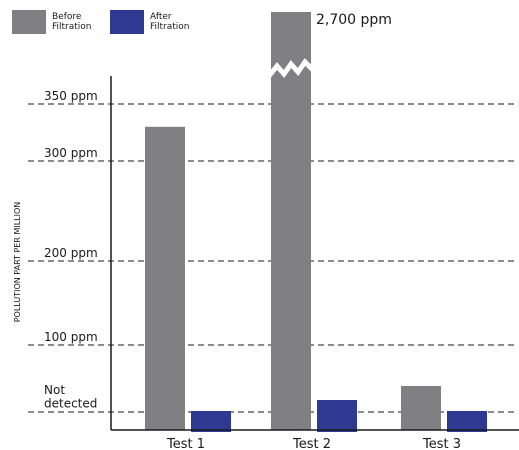 The image size is (519, 450). Describe the element at coordinates (72, 22) in the screenshot. I see `legend-label-before: Before Filtration` at that location.